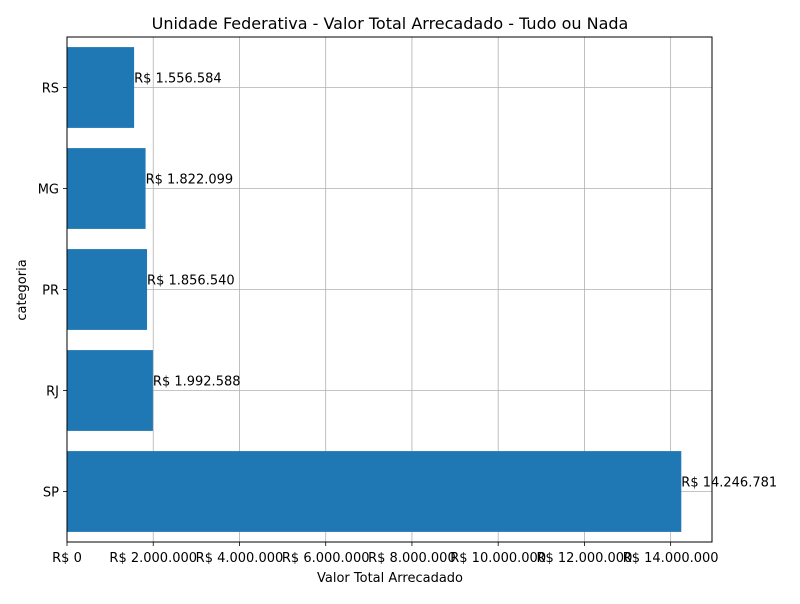 This screenshot has width=800, height=604. Describe the element at coordinates (197, 382) in the screenshot. I see `data-label-rj: R$ 1.992.588` at that location.